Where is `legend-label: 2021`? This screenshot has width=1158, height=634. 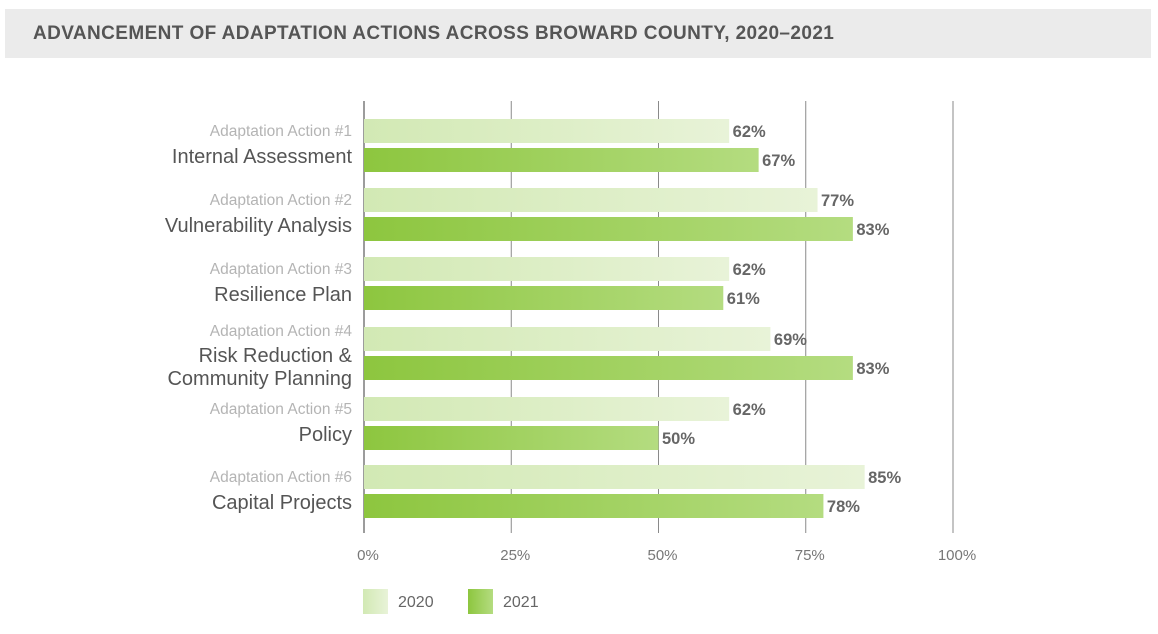 legend-label: 2021 is located at coordinates (521, 602).